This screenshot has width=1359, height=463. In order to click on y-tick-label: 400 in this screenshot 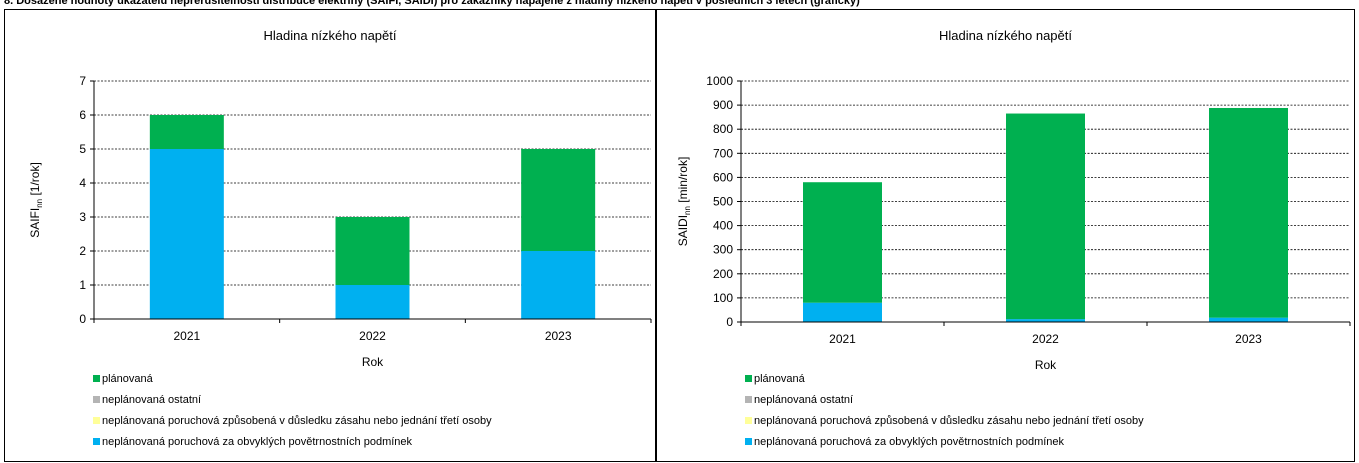, I will do `click(723, 226)`.